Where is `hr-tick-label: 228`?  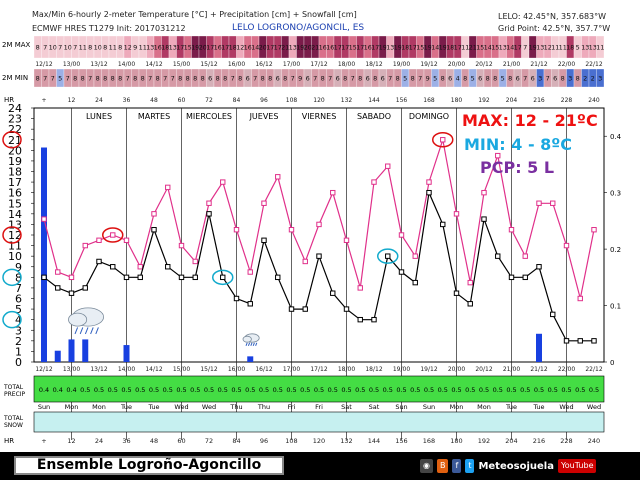
hr-tick-label: 228 is located at coordinates (567, 100).